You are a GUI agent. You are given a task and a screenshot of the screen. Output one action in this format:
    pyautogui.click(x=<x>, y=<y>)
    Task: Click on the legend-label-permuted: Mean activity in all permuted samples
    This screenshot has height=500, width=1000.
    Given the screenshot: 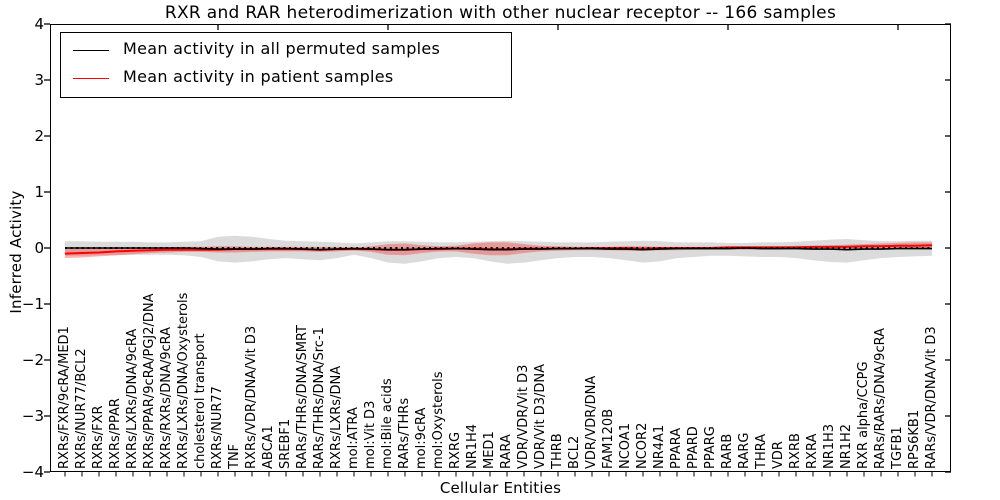 What is the action you would take?
    pyautogui.click(x=282, y=48)
    